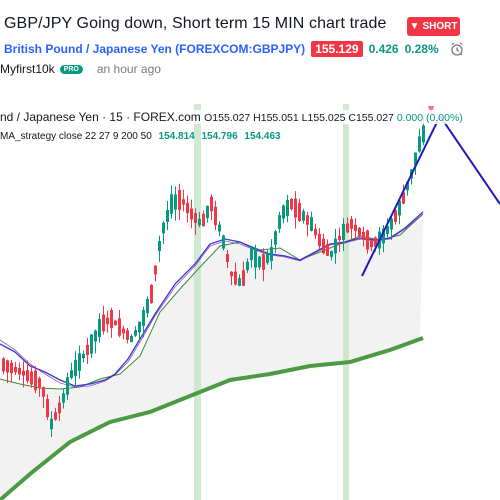 The height and width of the screenshot is (500, 500). I want to click on legend-series-title: nd / Japanese Yen · 15 · FOREX.com, so click(100, 117).